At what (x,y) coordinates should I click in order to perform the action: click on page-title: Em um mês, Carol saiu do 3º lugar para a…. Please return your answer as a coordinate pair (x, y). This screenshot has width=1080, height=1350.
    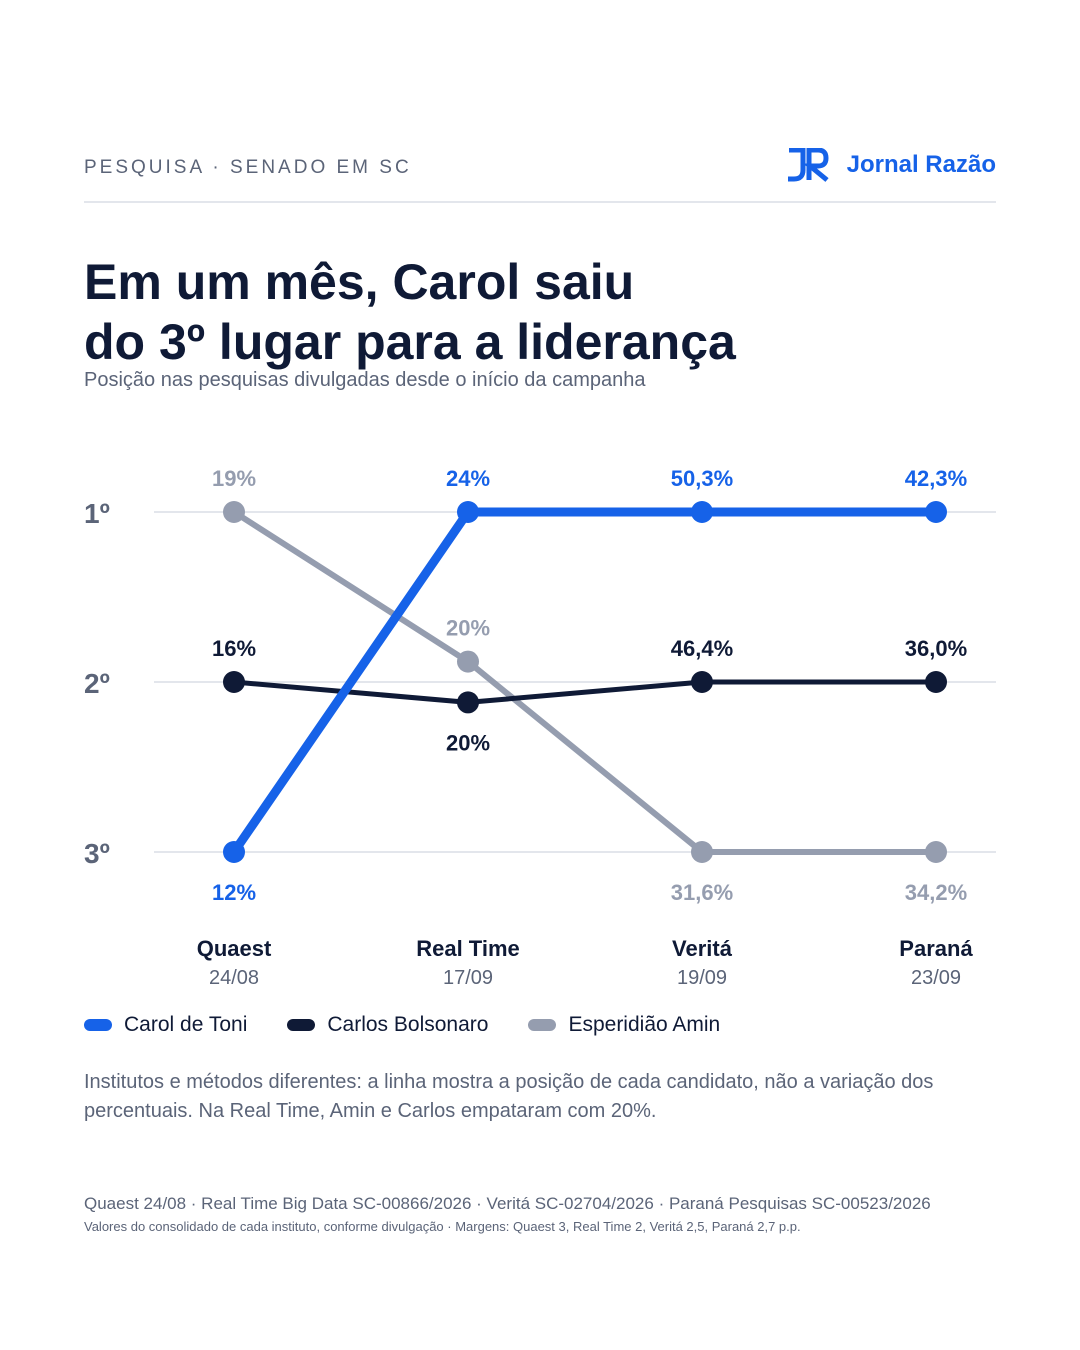
    Looking at the image, I should click on (544, 312).